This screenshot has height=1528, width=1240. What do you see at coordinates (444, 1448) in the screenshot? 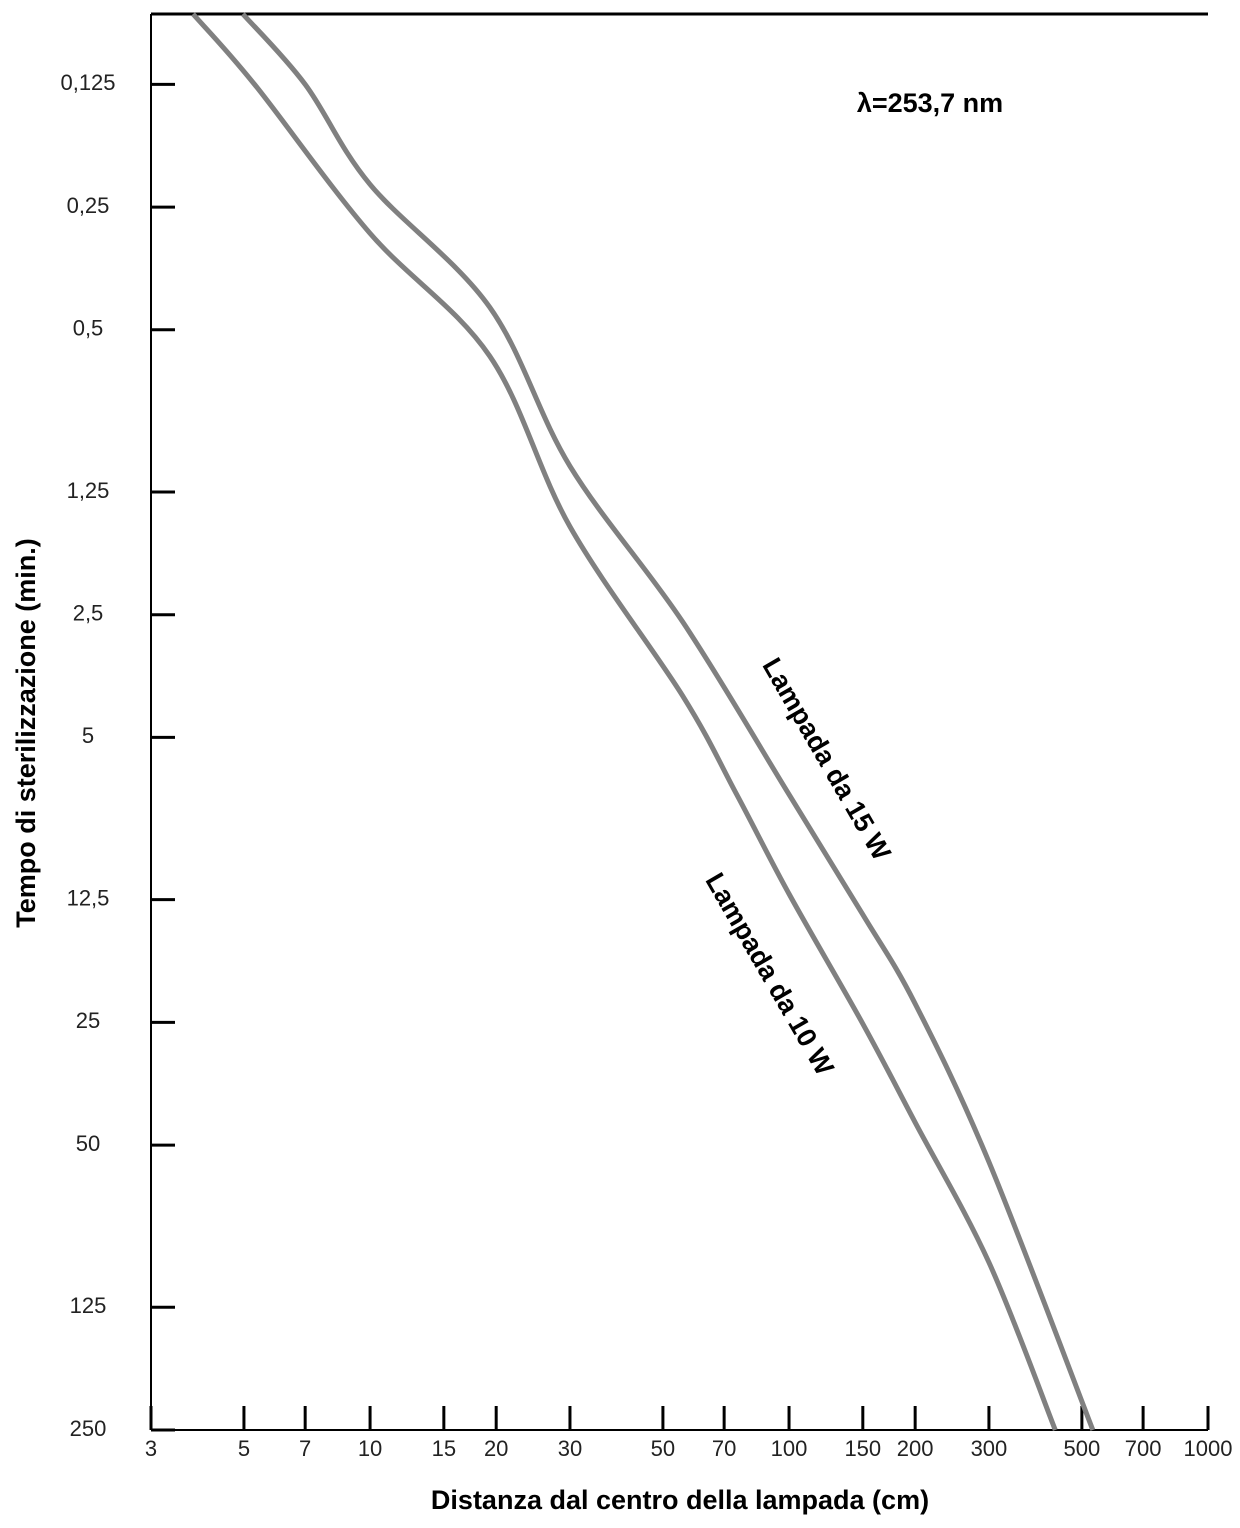
I see `x-tick-label: 15` at bounding box center [444, 1448].